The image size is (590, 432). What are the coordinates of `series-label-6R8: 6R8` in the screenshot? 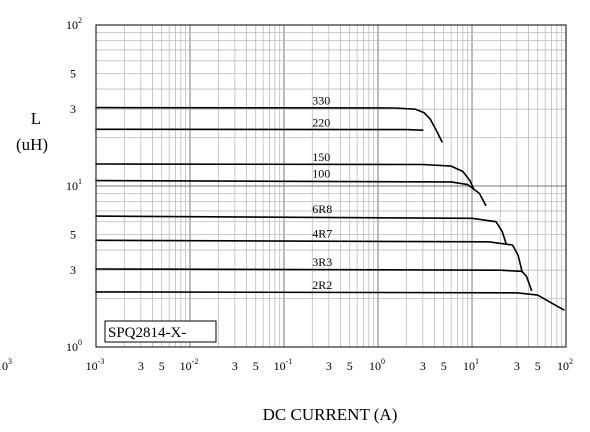 It's located at (322, 209).